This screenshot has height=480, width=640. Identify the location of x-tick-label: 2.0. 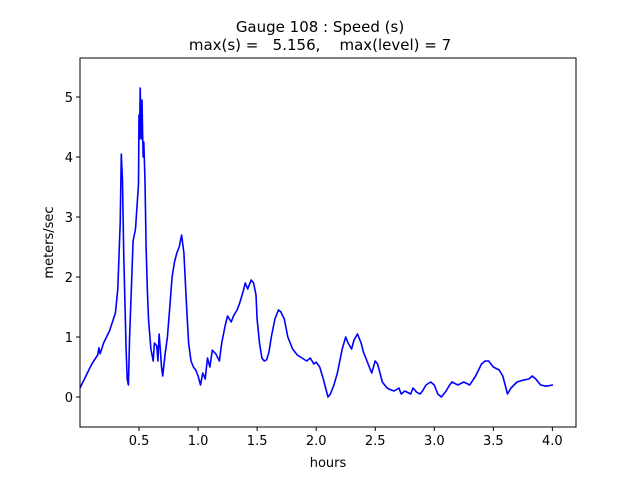
(316, 441).